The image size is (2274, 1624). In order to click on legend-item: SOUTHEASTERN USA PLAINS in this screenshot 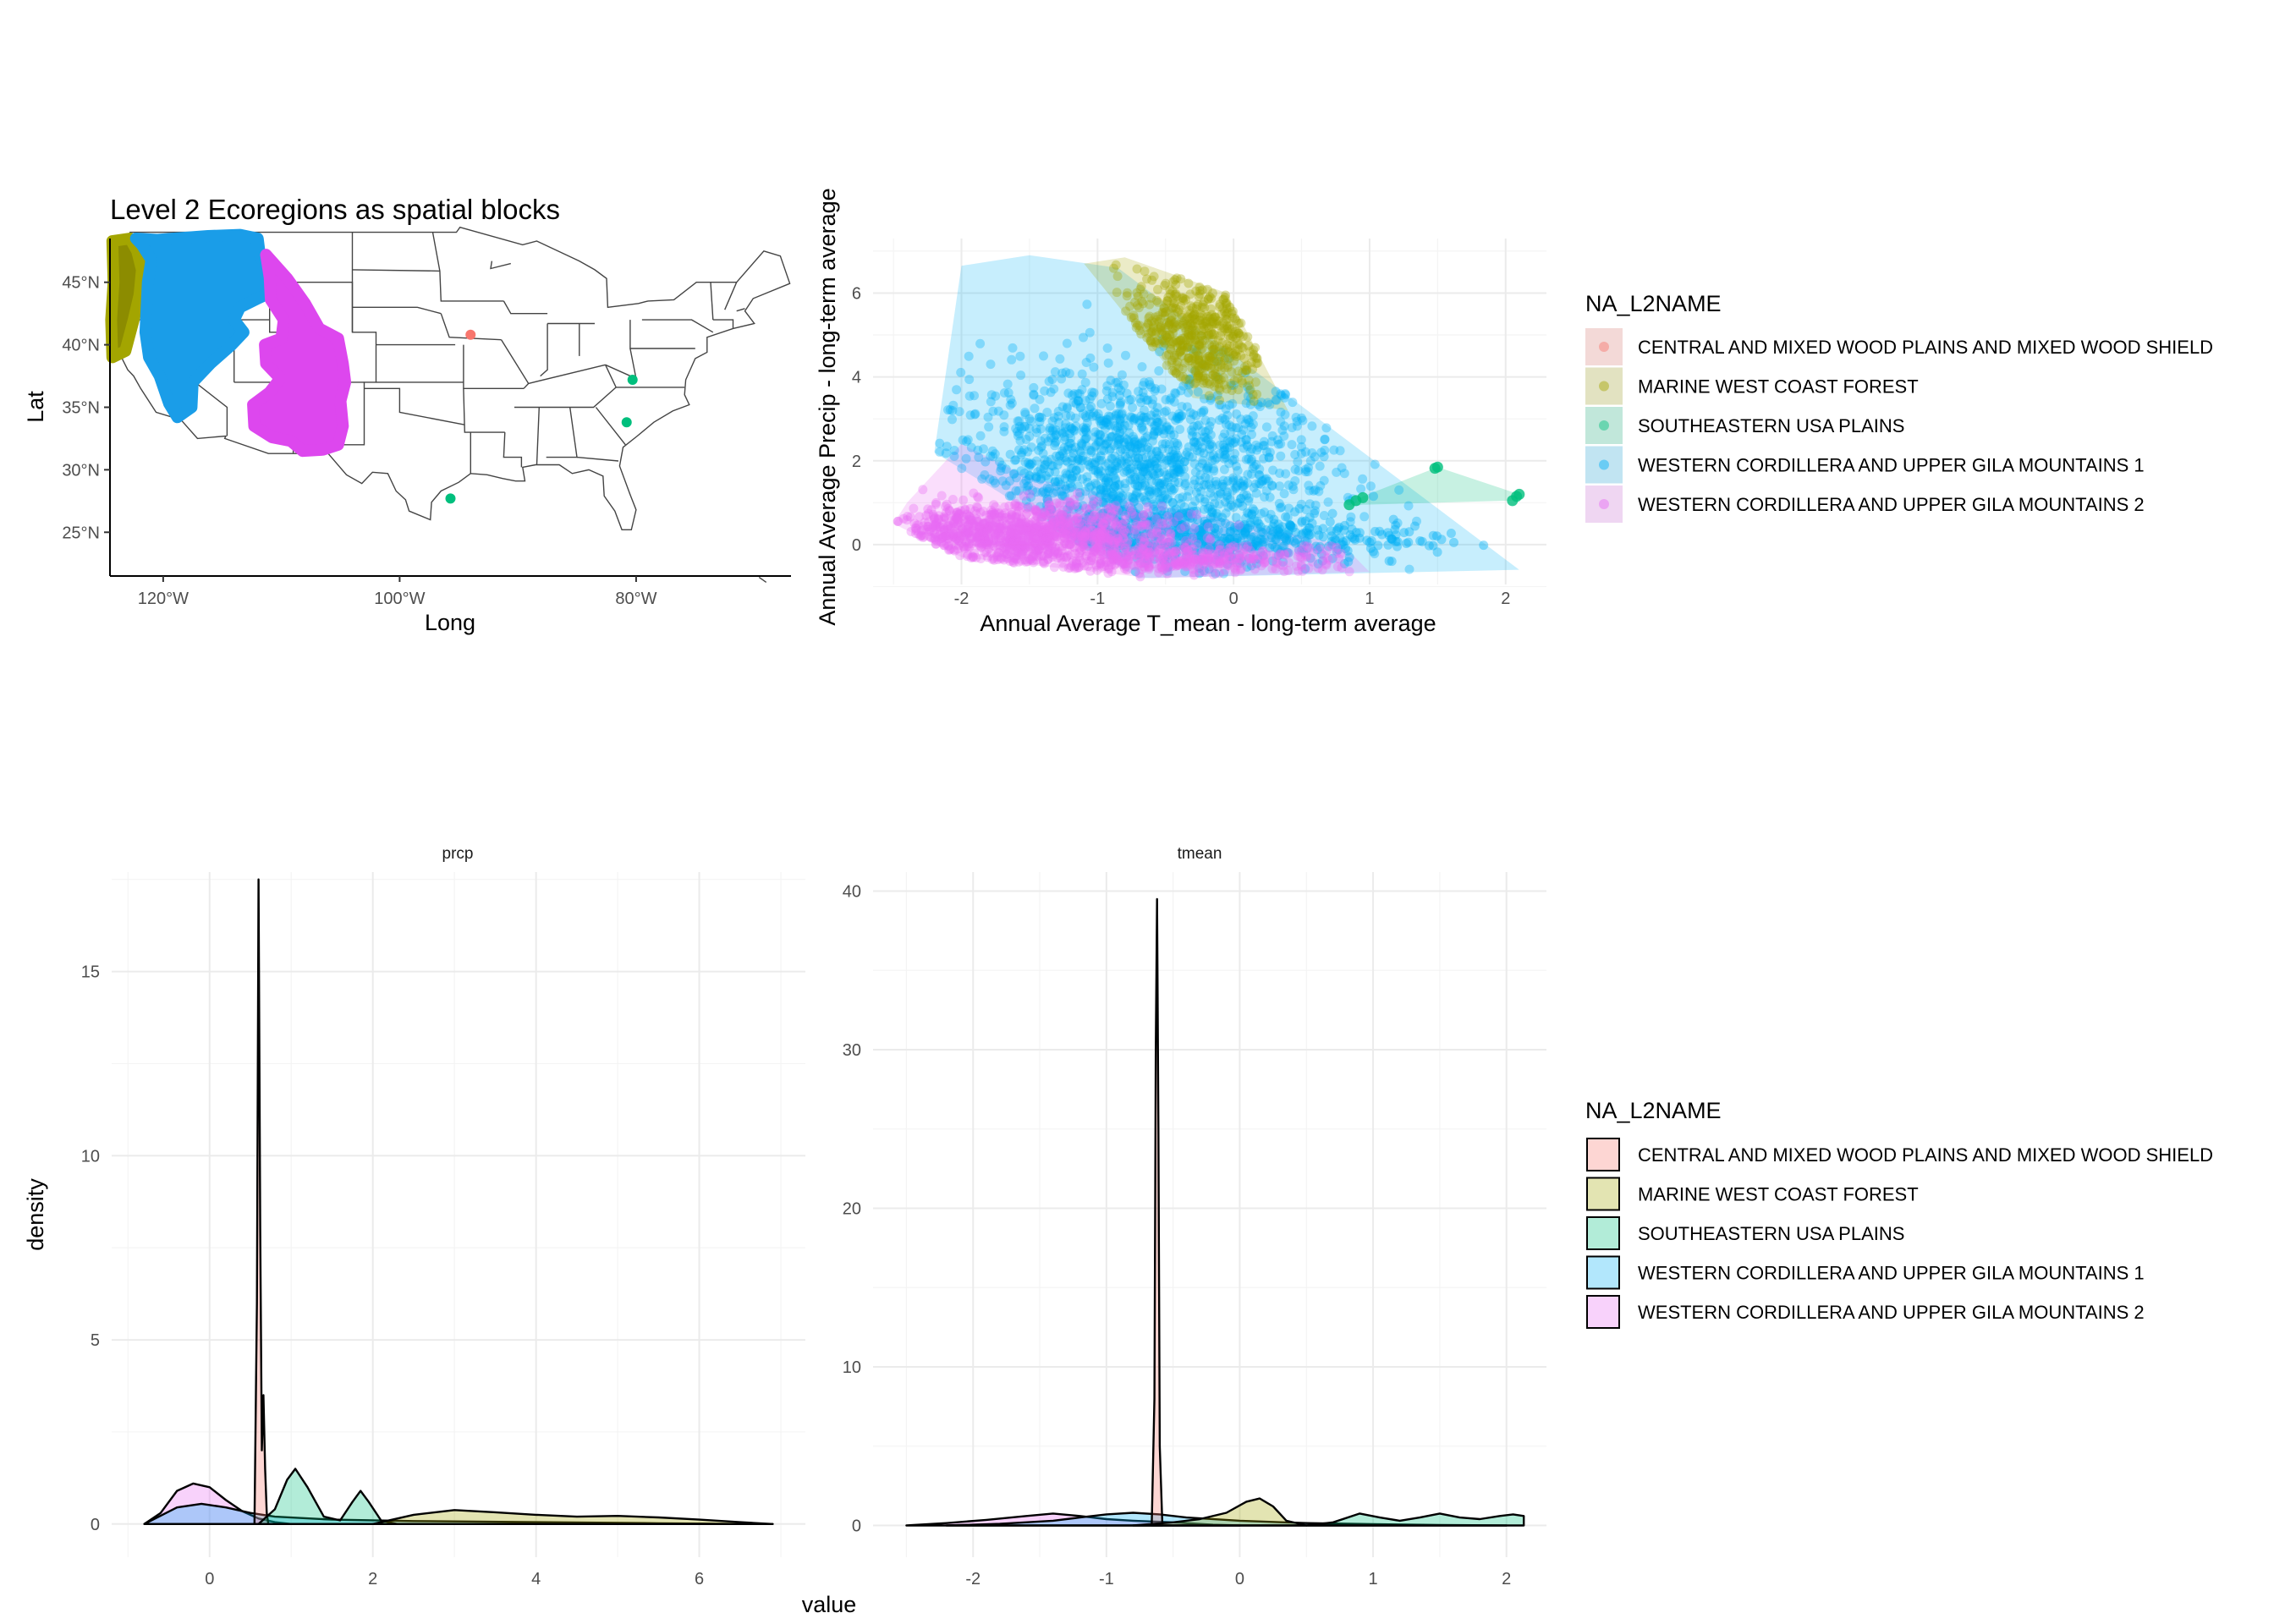, I will do `click(1745, 1233)`.